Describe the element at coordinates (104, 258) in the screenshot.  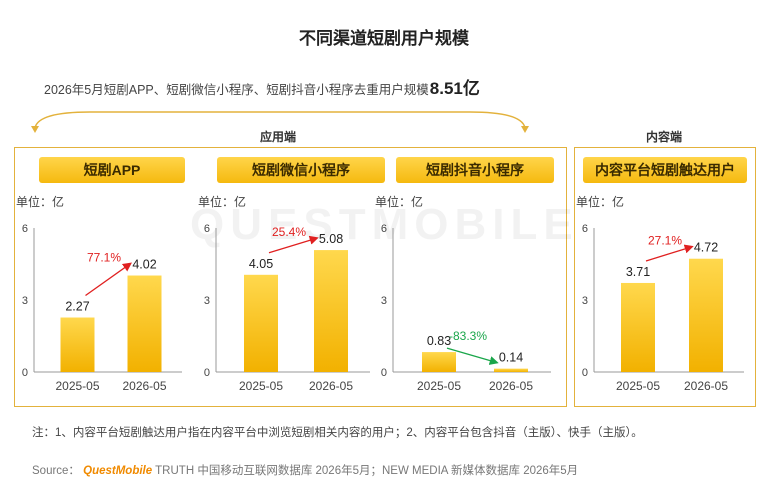
I see `growth-label: 77.1%` at that location.